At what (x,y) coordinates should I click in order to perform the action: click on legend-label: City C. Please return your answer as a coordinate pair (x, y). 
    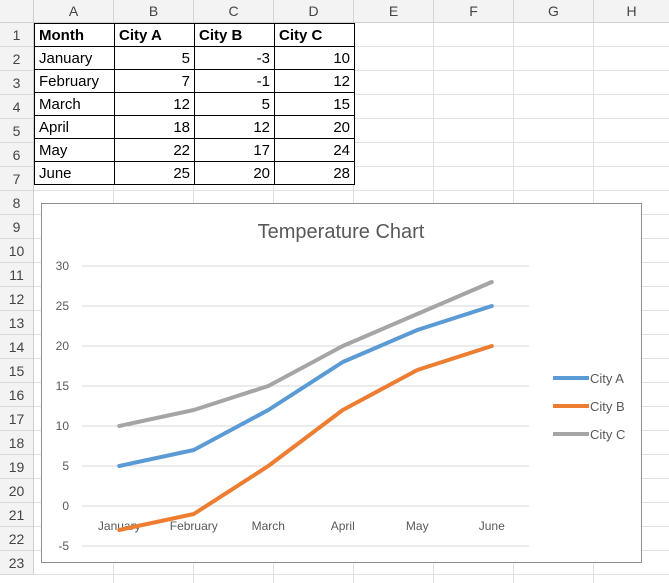
    Looking at the image, I should click on (607, 434).